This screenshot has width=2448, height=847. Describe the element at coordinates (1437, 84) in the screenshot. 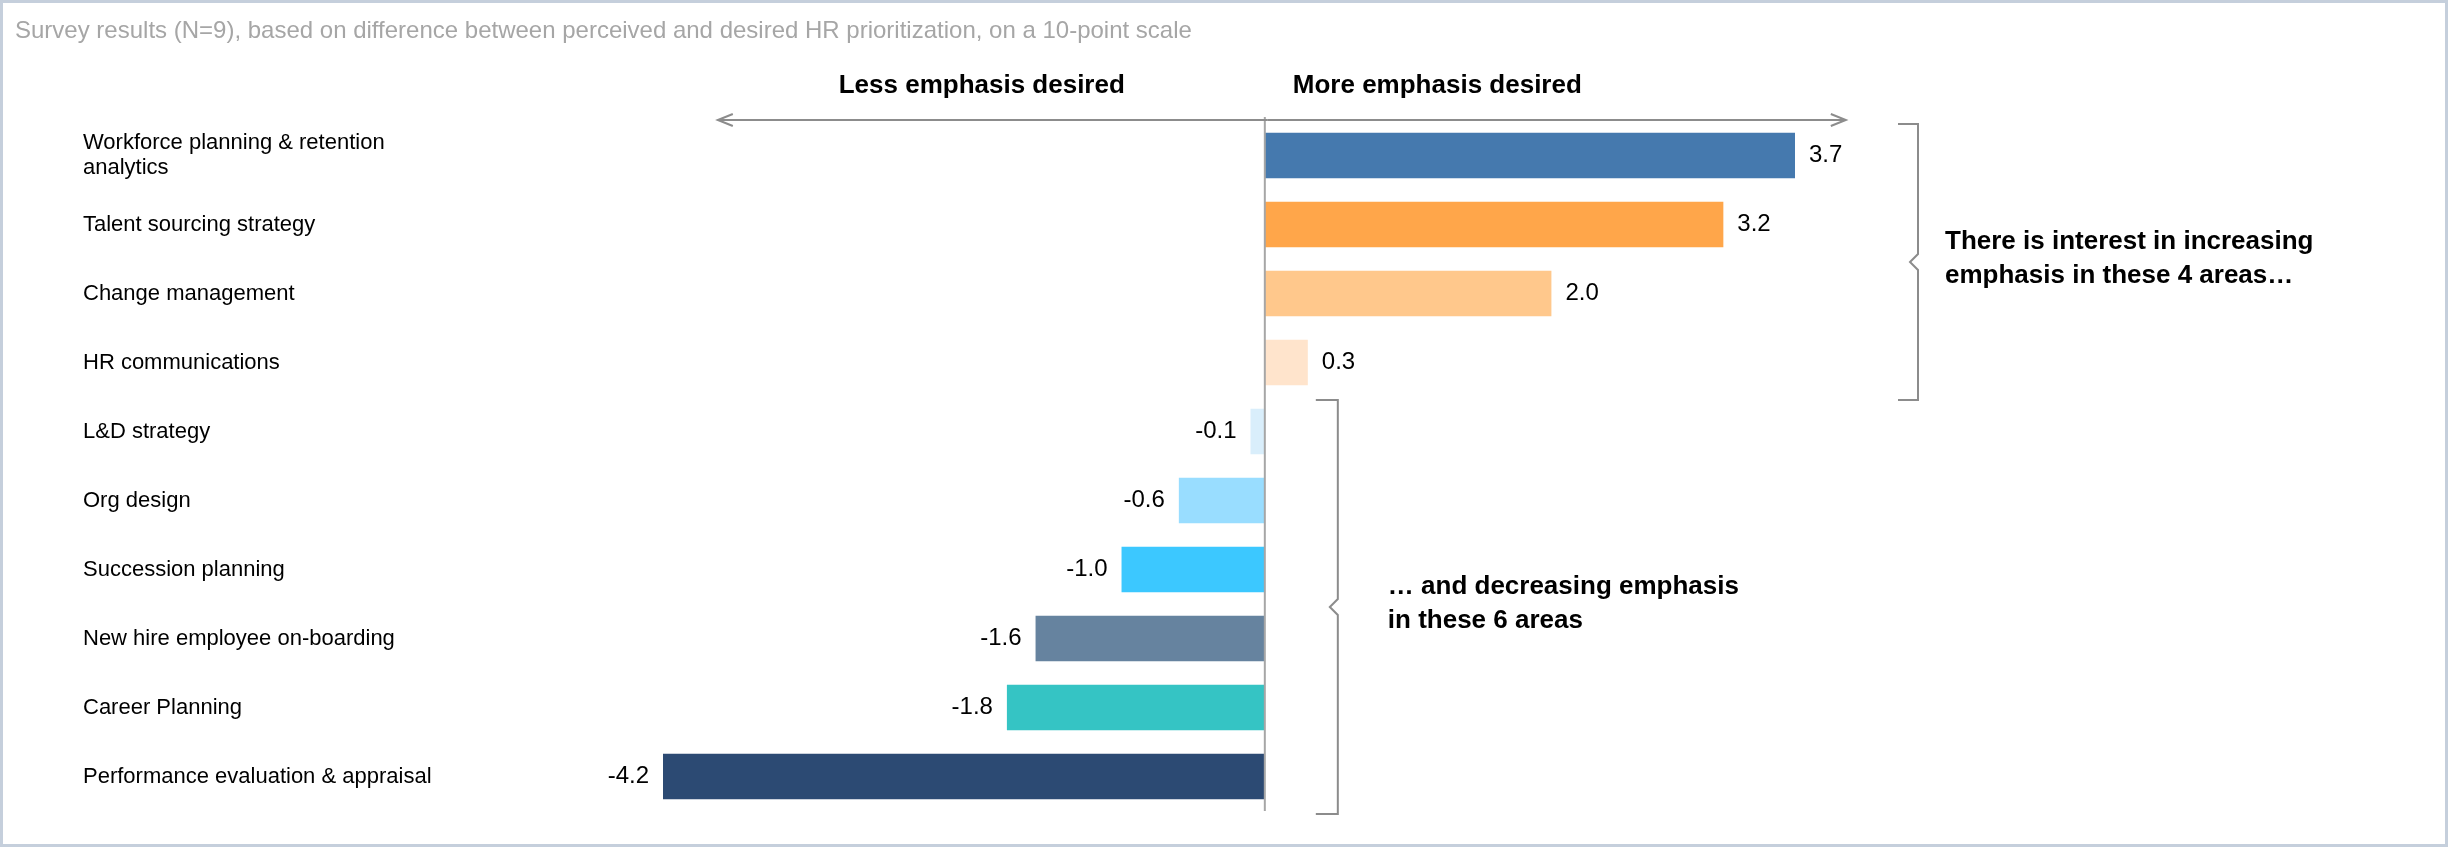

I see `text: More emphasis desired` at that location.